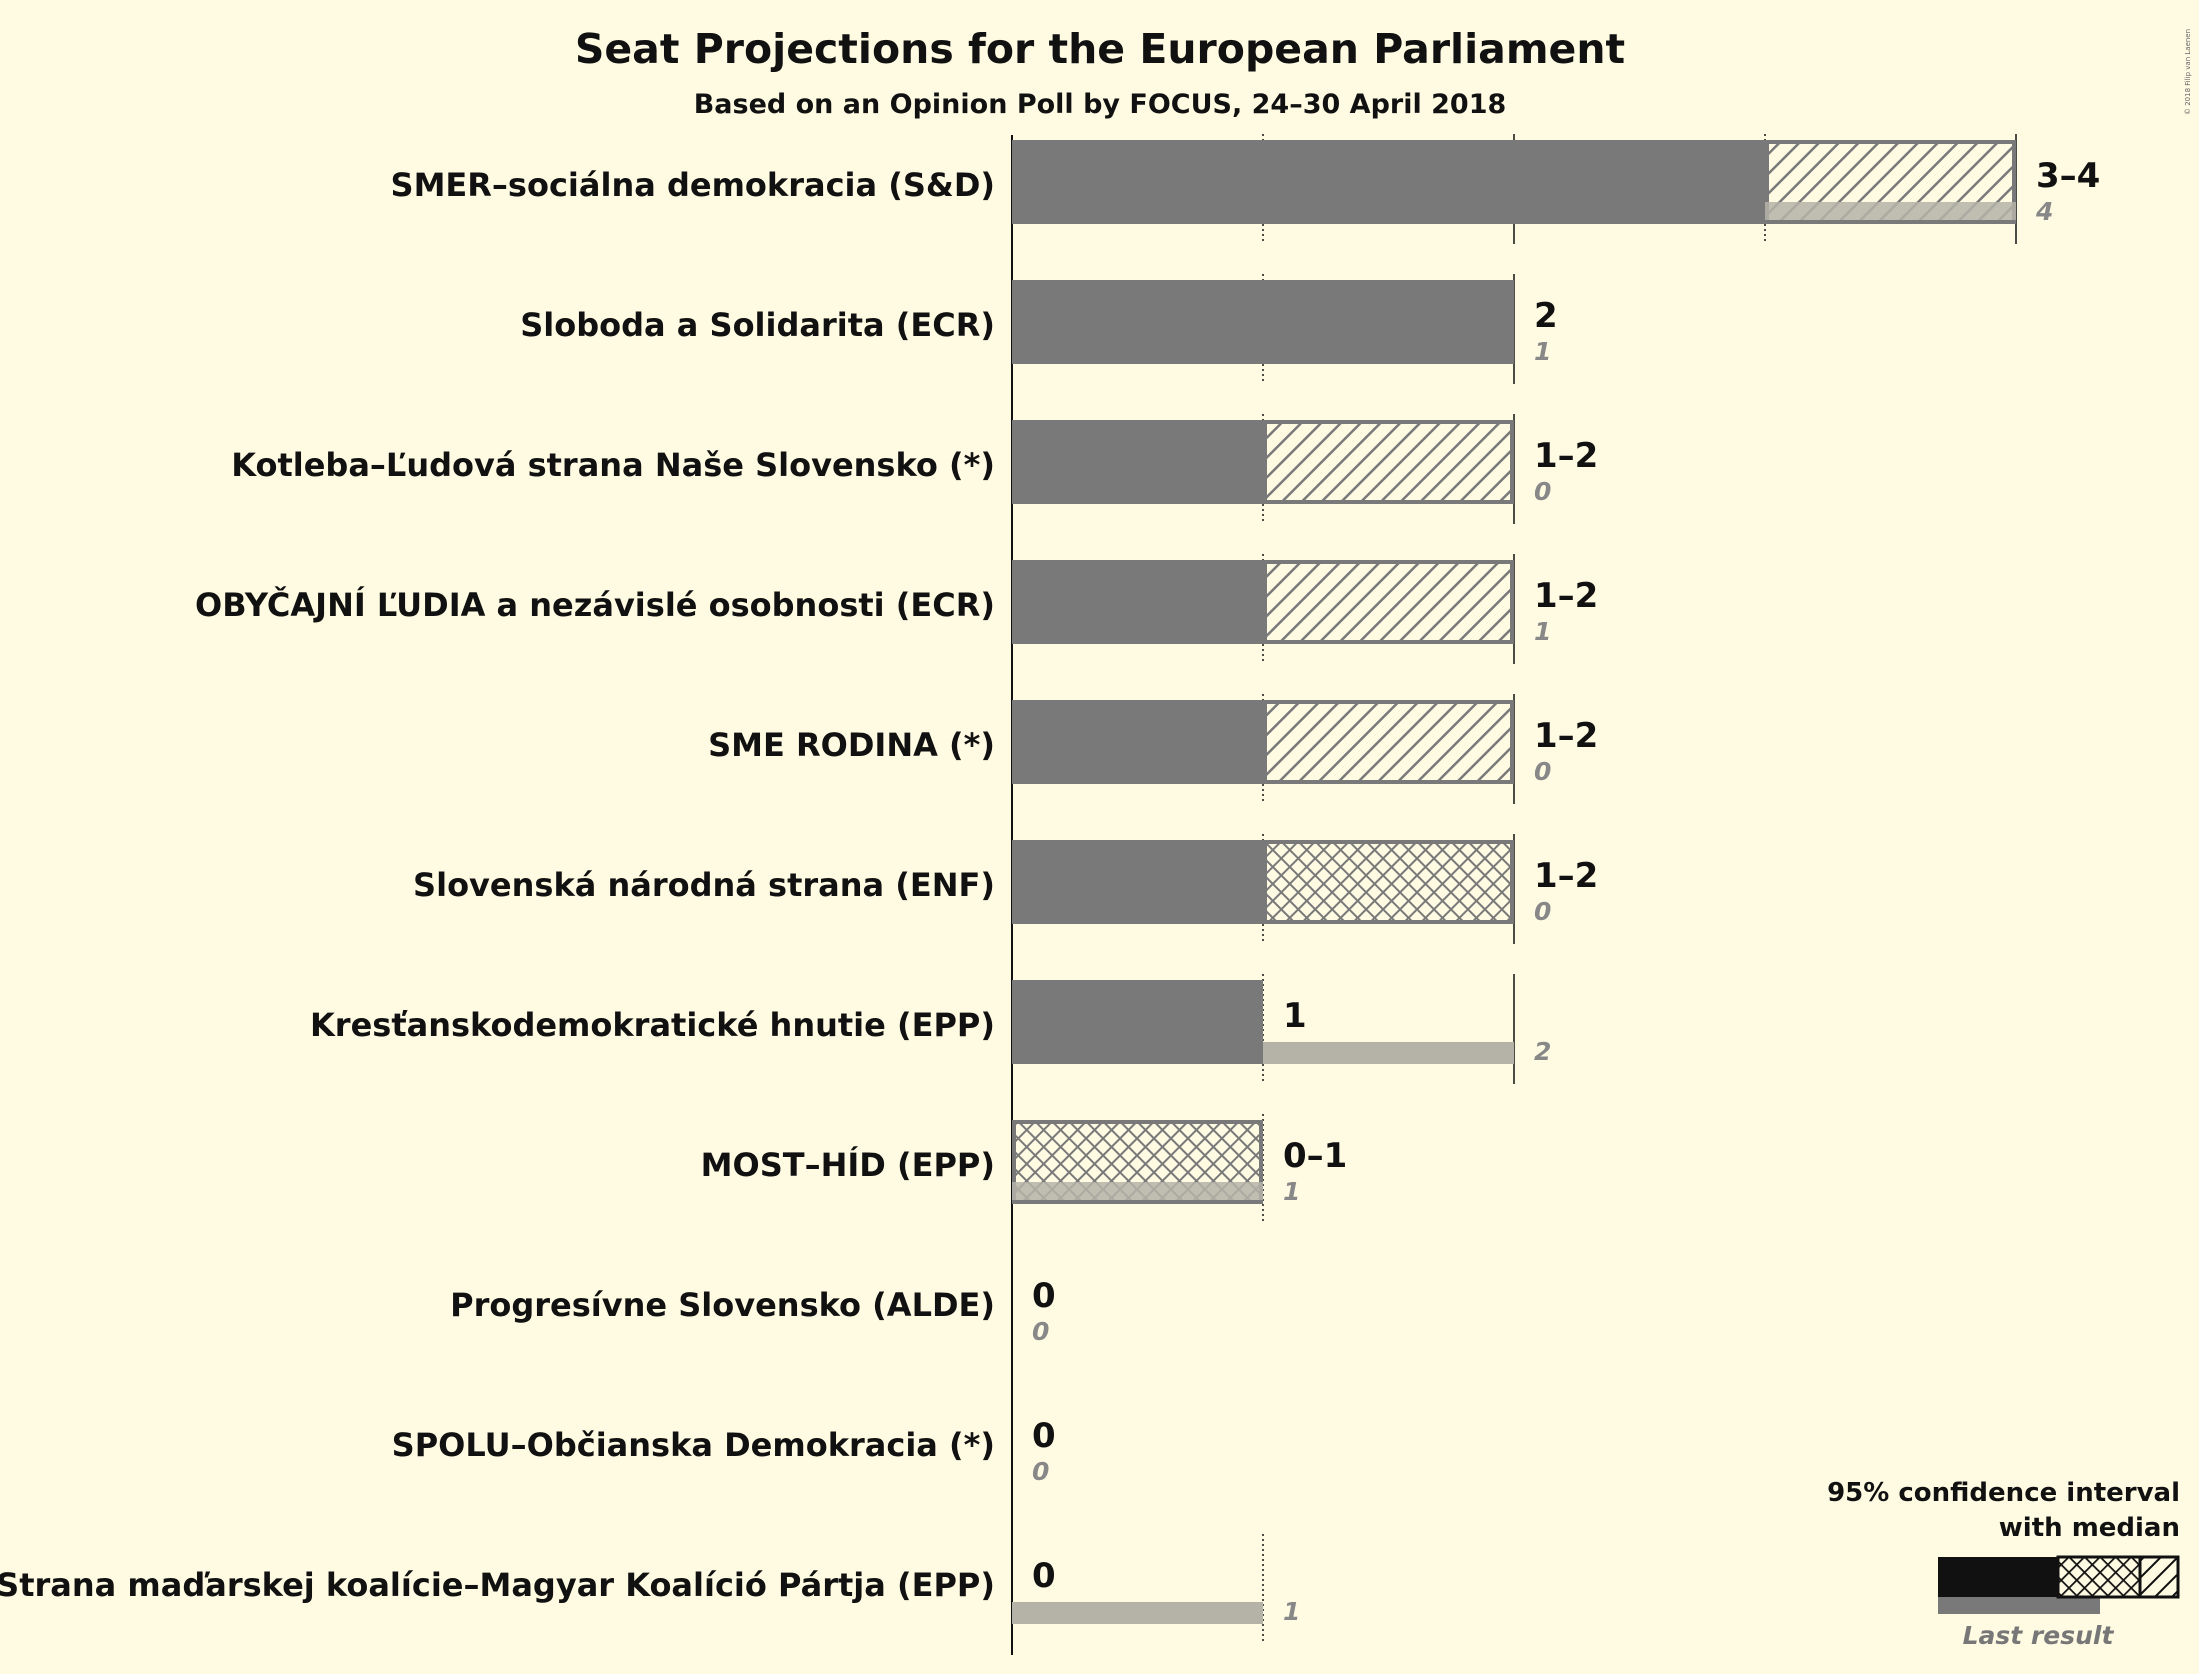 The height and width of the screenshot is (1674, 2199). I want to click on legend-hatch-swatch, so click(2159, 1577).